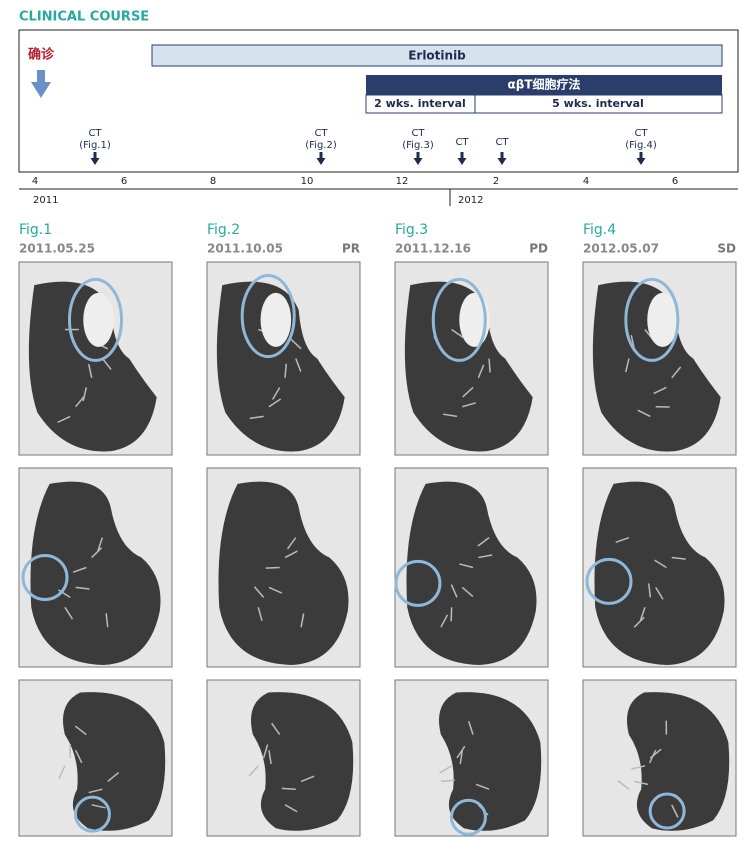 The width and height of the screenshot is (754, 858). What do you see at coordinates (351, 249) in the screenshot?
I see `response: PR` at bounding box center [351, 249].